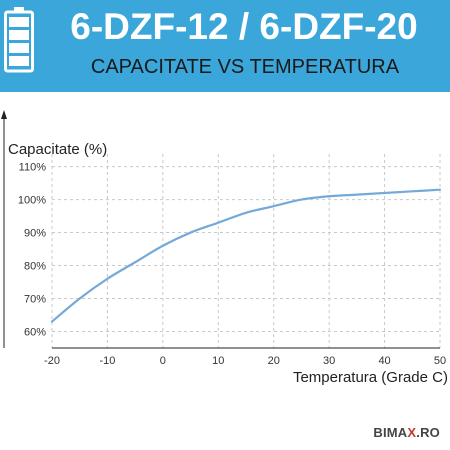  Describe the element at coordinates (4, 114) in the screenshot. I see `y-axis-arrow` at that location.